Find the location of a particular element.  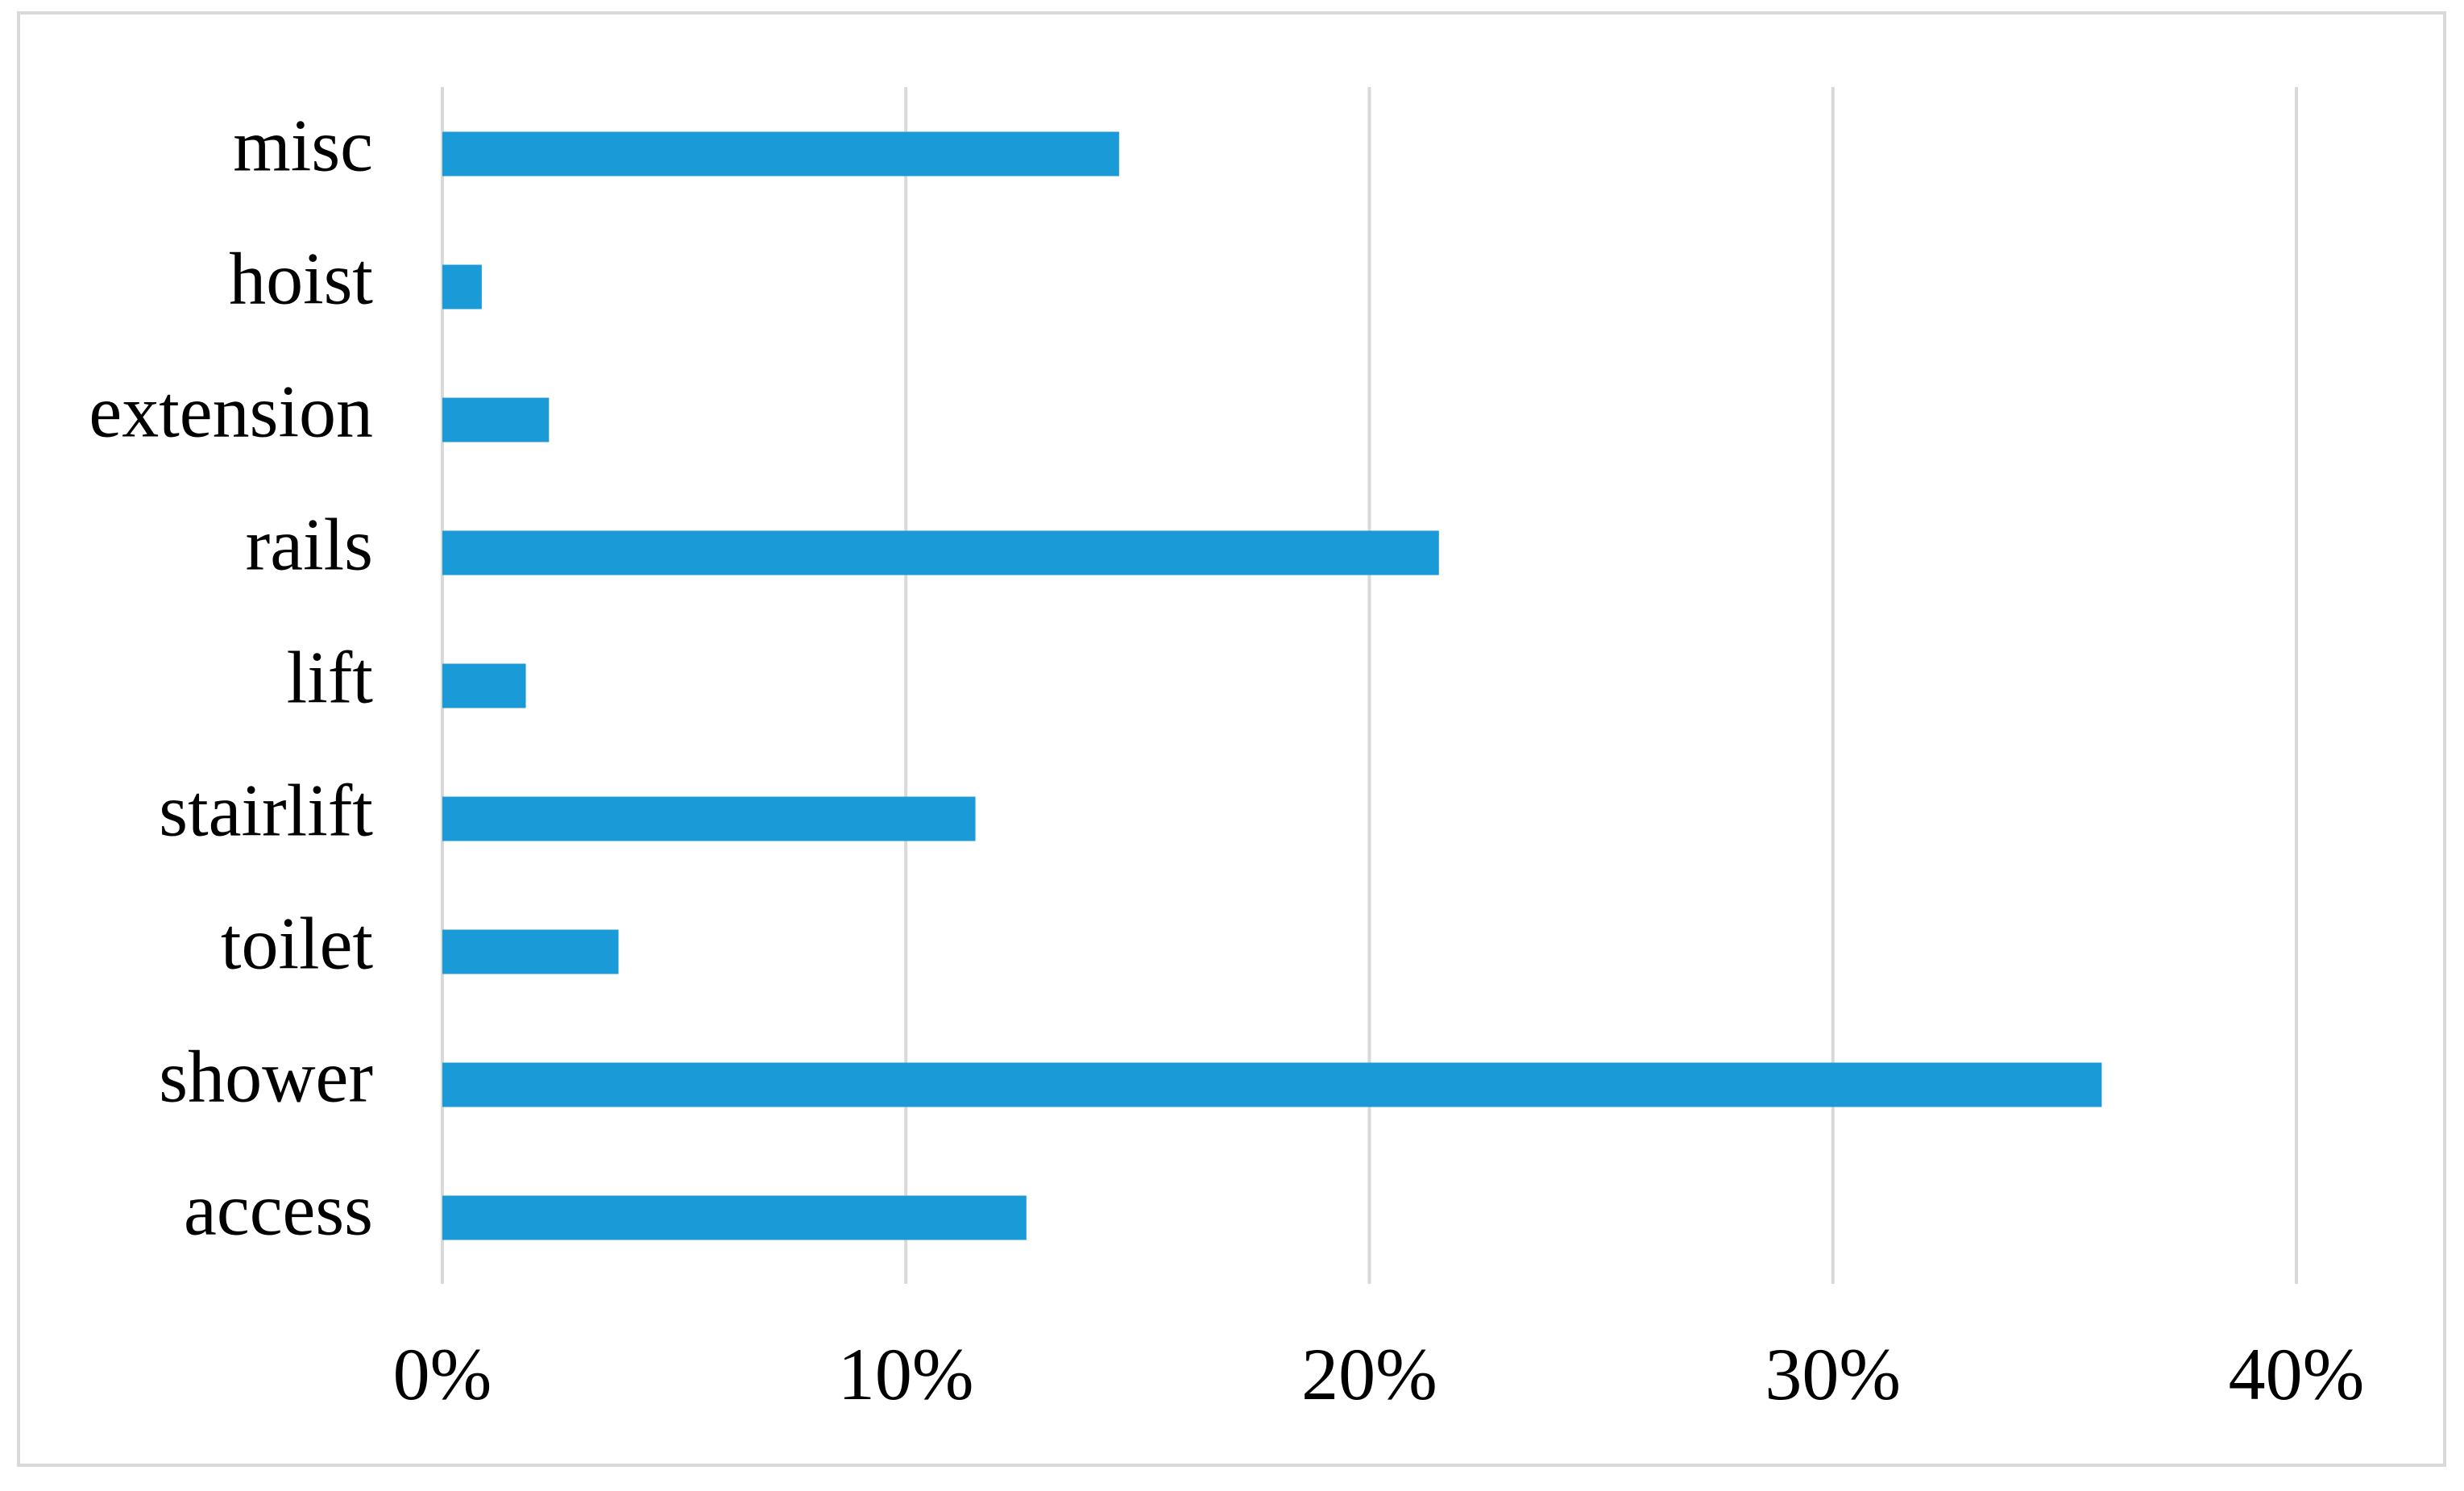

y-tick-label: hoist is located at coordinates (301, 279).